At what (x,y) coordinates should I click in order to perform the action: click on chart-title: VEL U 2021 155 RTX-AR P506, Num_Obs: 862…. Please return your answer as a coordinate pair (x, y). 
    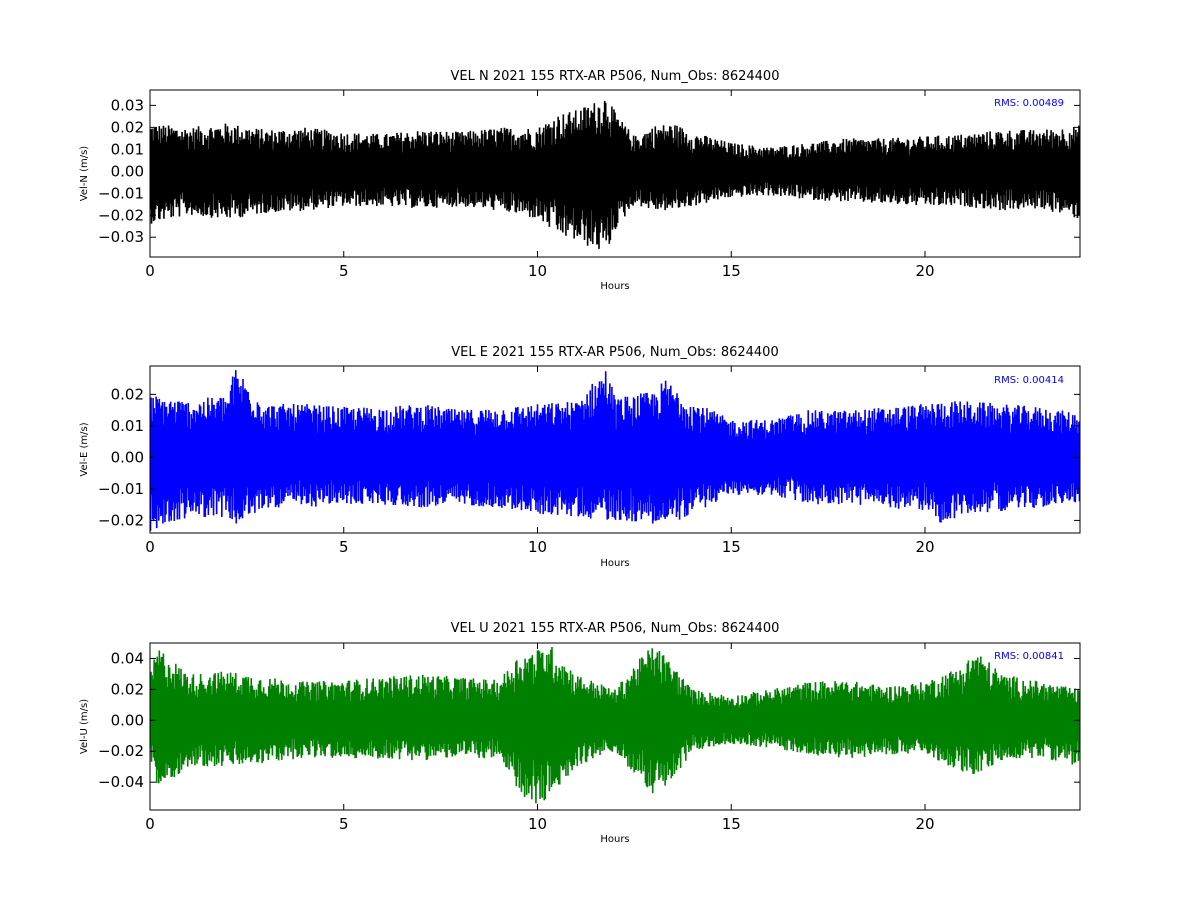
    Looking at the image, I should click on (615, 628).